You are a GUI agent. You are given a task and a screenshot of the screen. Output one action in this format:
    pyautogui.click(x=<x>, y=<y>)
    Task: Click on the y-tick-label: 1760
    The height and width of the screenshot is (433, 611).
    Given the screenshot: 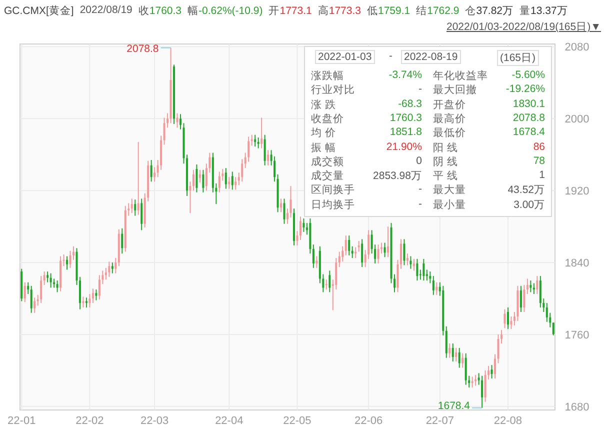 What is the action you would take?
    pyautogui.click(x=577, y=335)
    